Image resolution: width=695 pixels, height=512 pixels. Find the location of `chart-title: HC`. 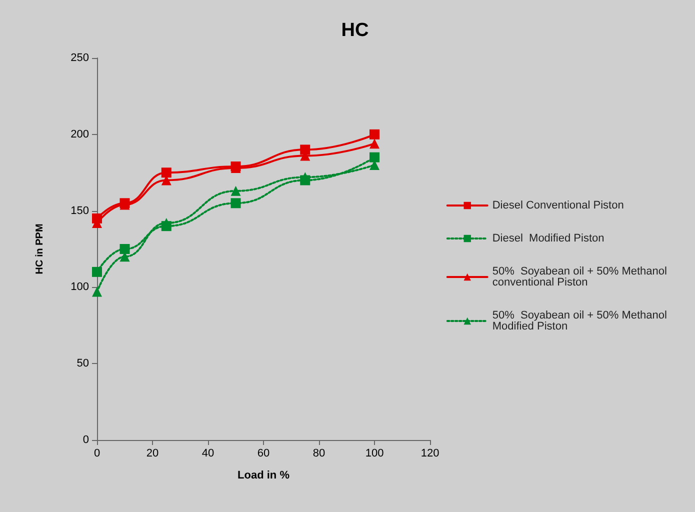

chart-title: HC is located at coordinates (355, 30).